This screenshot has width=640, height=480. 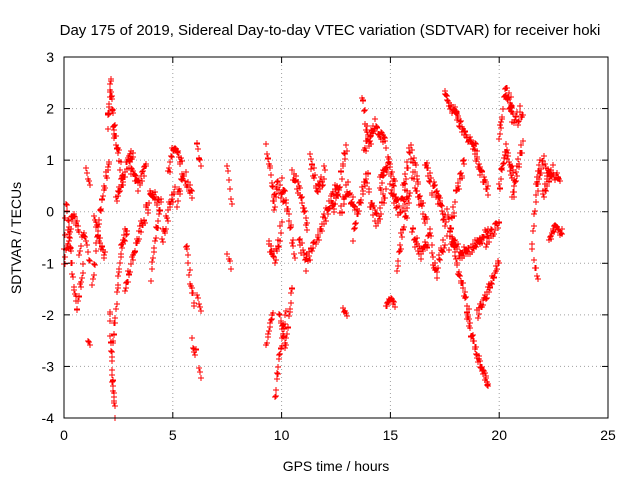 What do you see at coordinates (50, 57) in the screenshot?
I see `y-tick-label: 3` at bounding box center [50, 57].